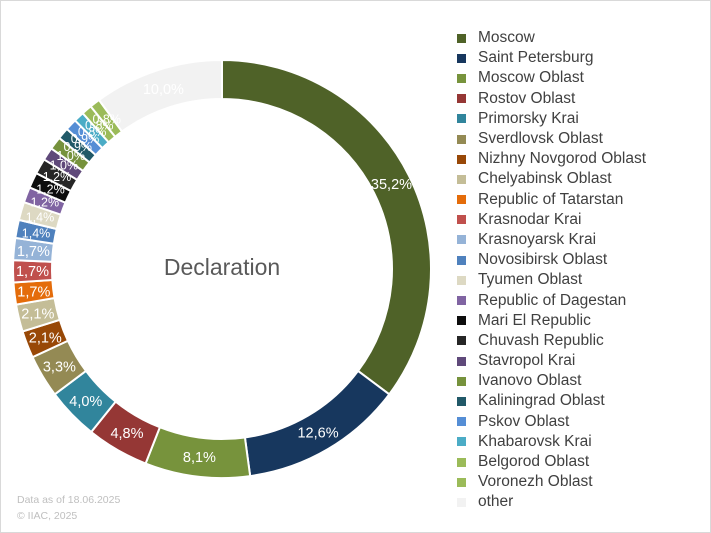 The width and height of the screenshot is (711, 533). What do you see at coordinates (545, 179) in the screenshot?
I see `legend-label: Chelyabinsk Oblast` at bounding box center [545, 179].